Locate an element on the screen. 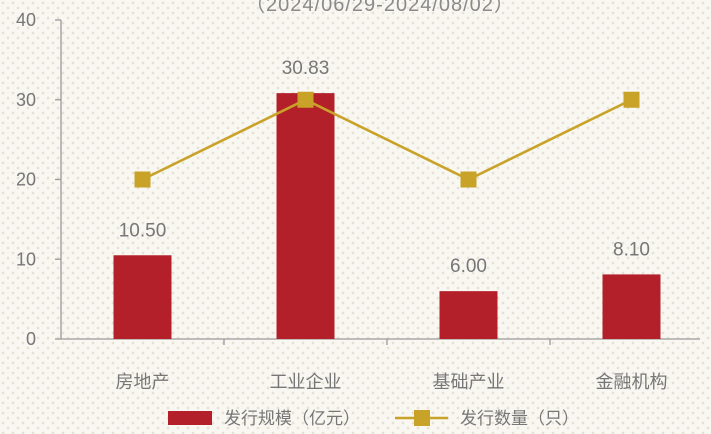 This screenshot has width=711, height=434. data-label: 30.83 is located at coordinates (306, 68).